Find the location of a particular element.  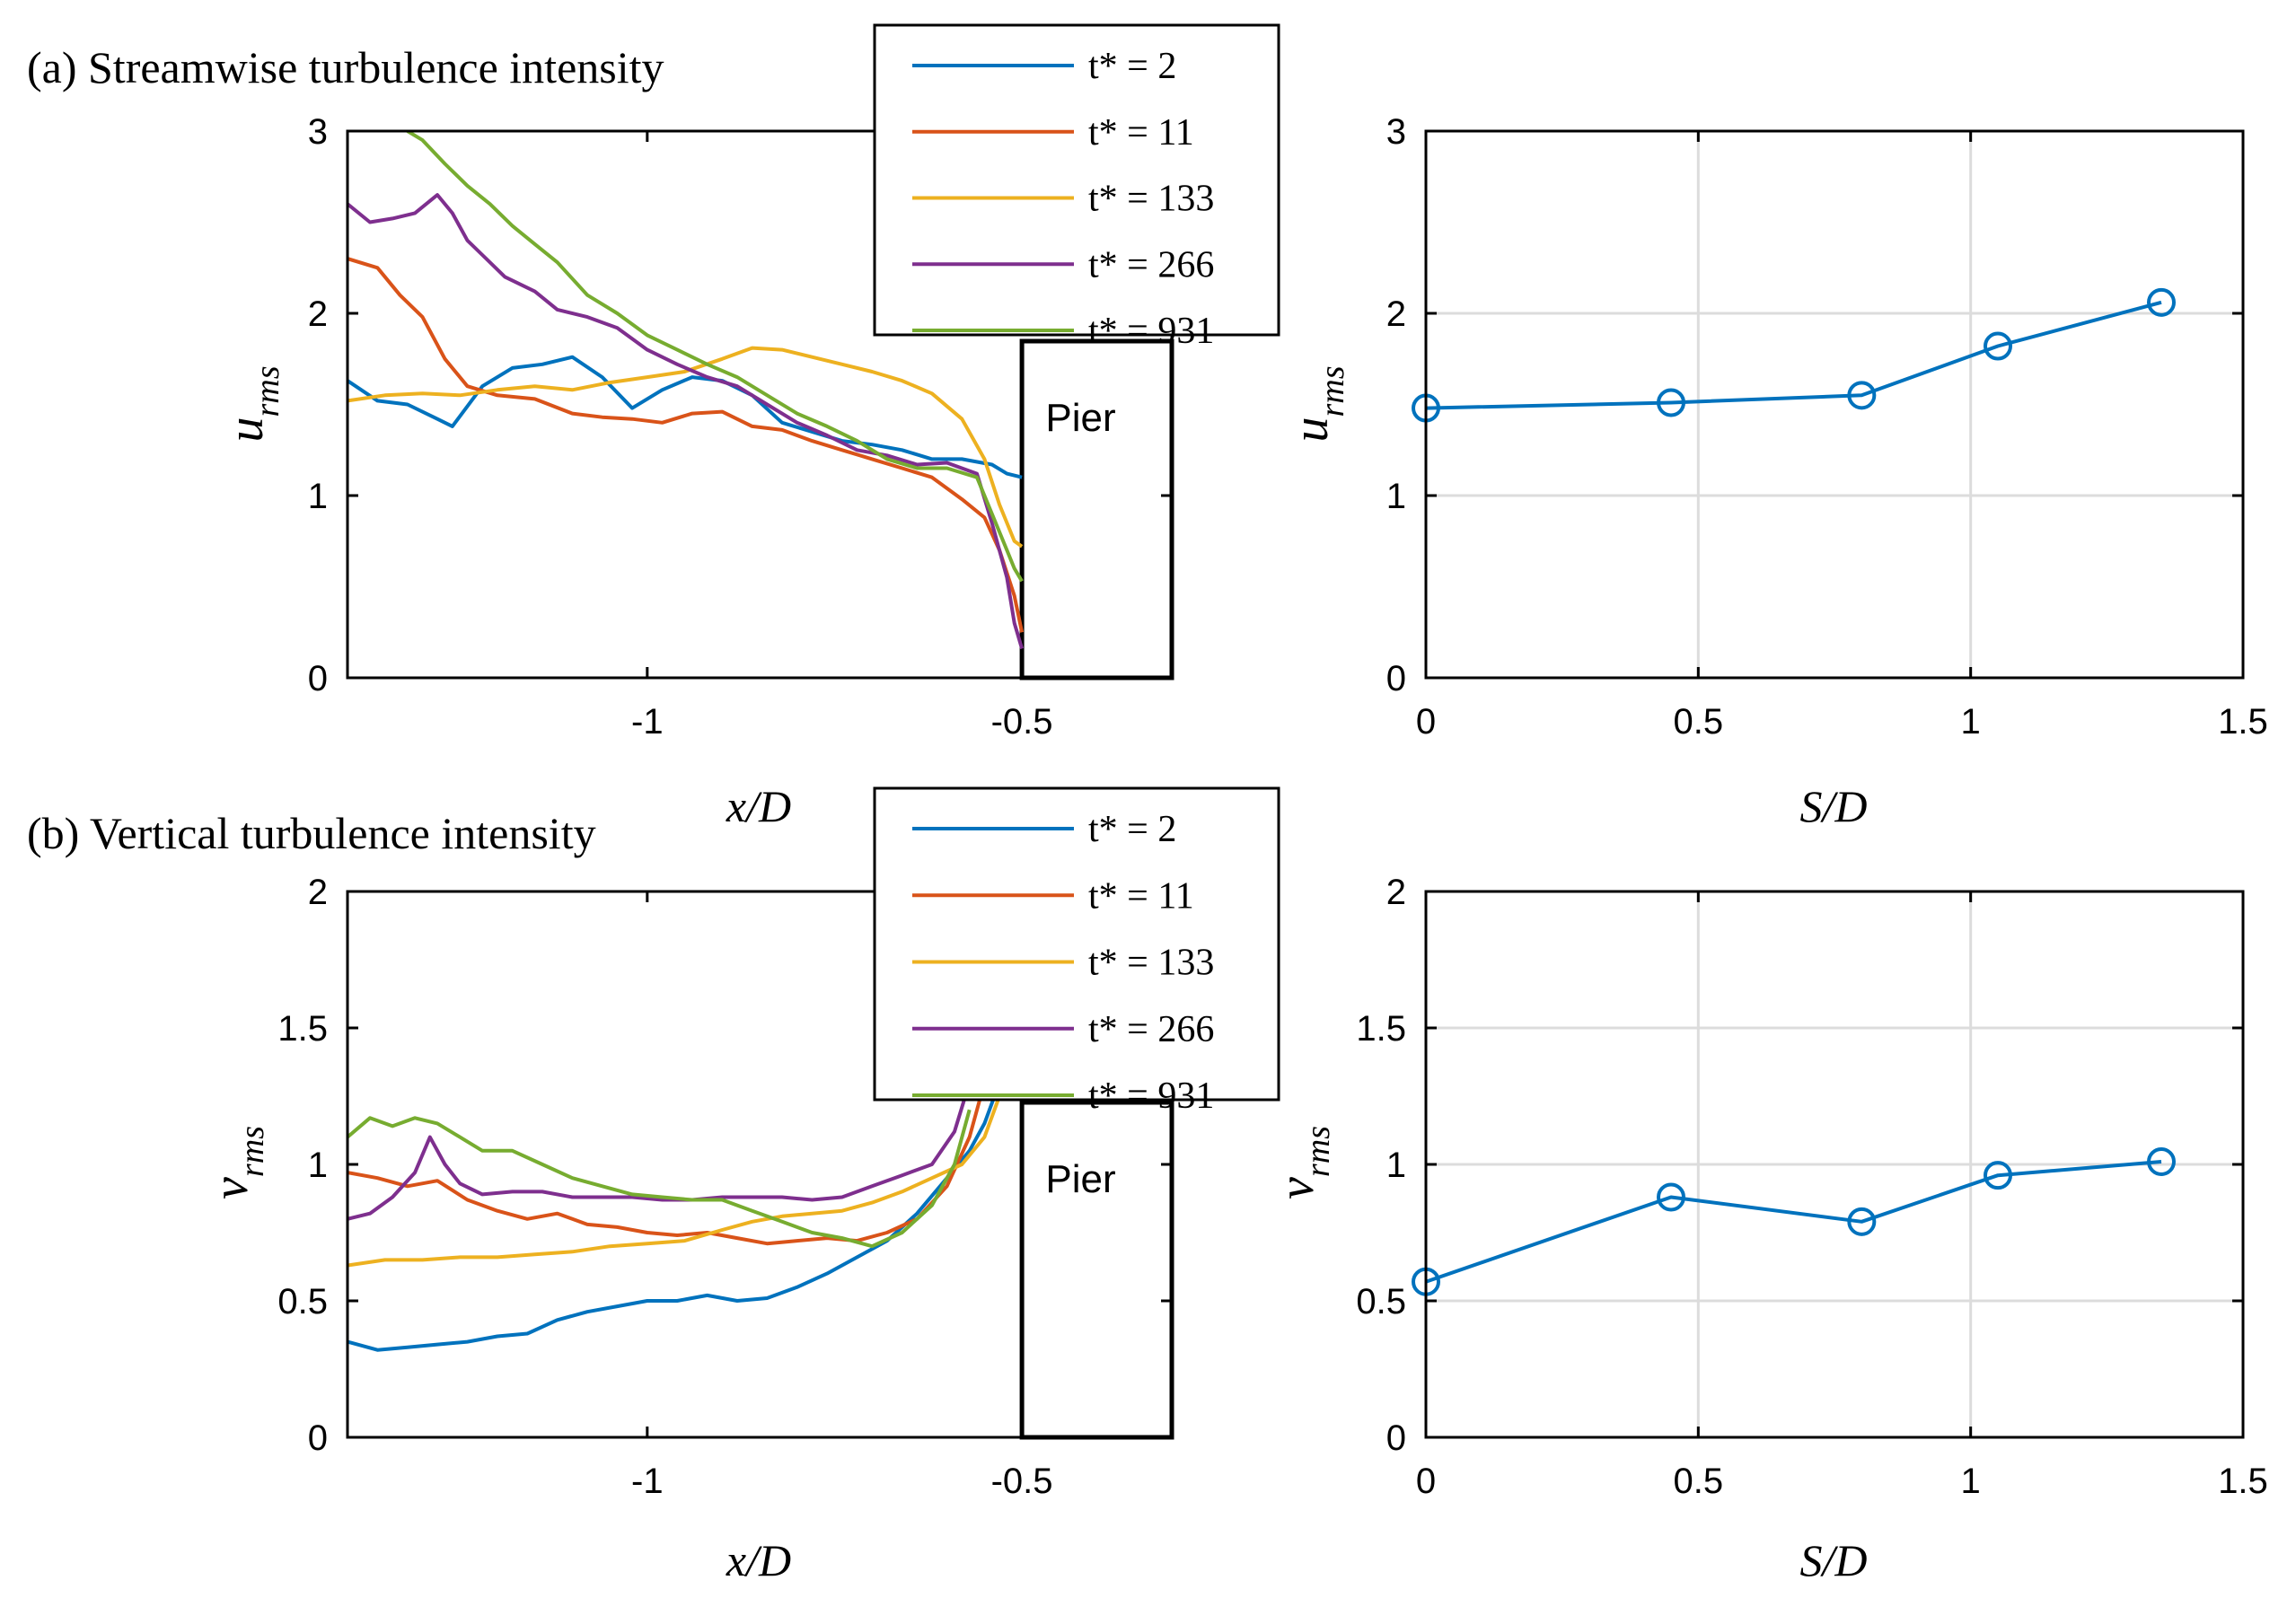

panel-title: (a) Streamwise turbulence intensity is located at coordinates (345, 67).